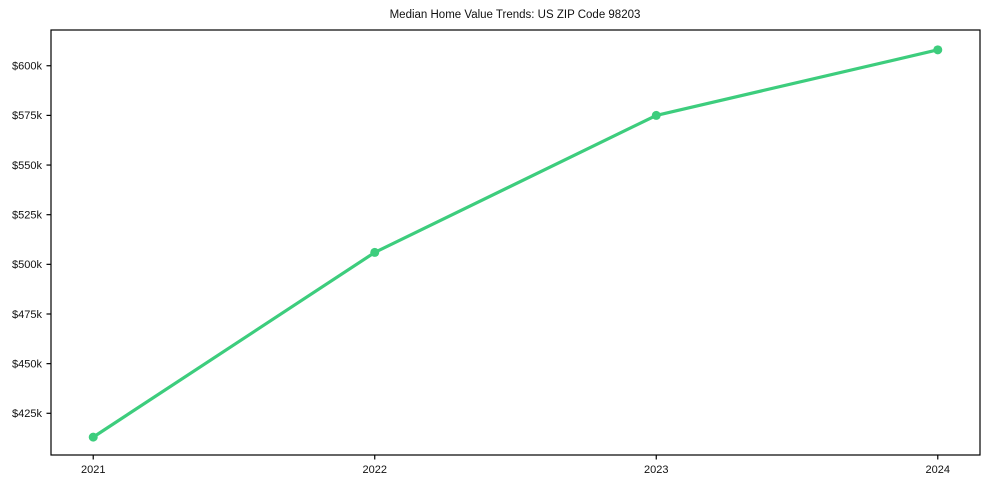 The width and height of the screenshot is (990, 490). What do you see at coordinates (27, 116) in the screenshot?
I see `y-tick-label: $575k` at bounding box center [27, 116].